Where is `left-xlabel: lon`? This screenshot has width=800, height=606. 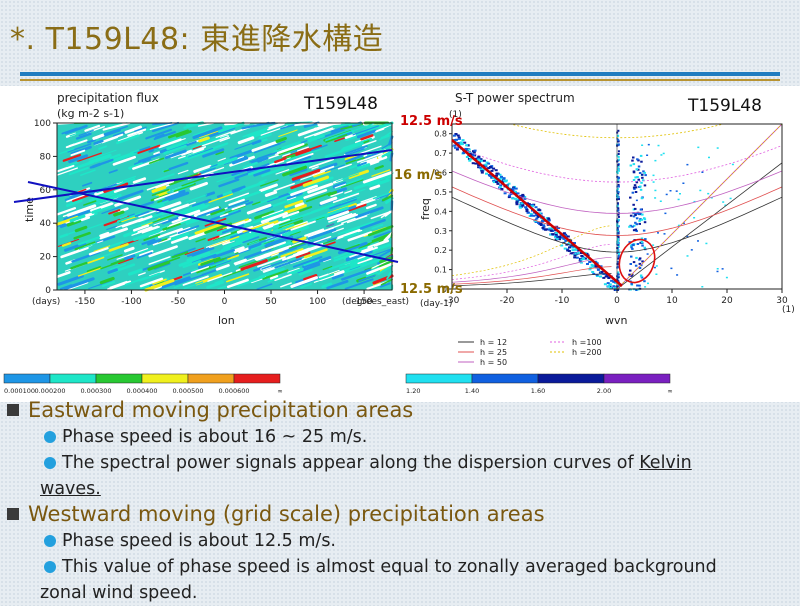 left-xlabel: lon is located at coordinates (226, 320).